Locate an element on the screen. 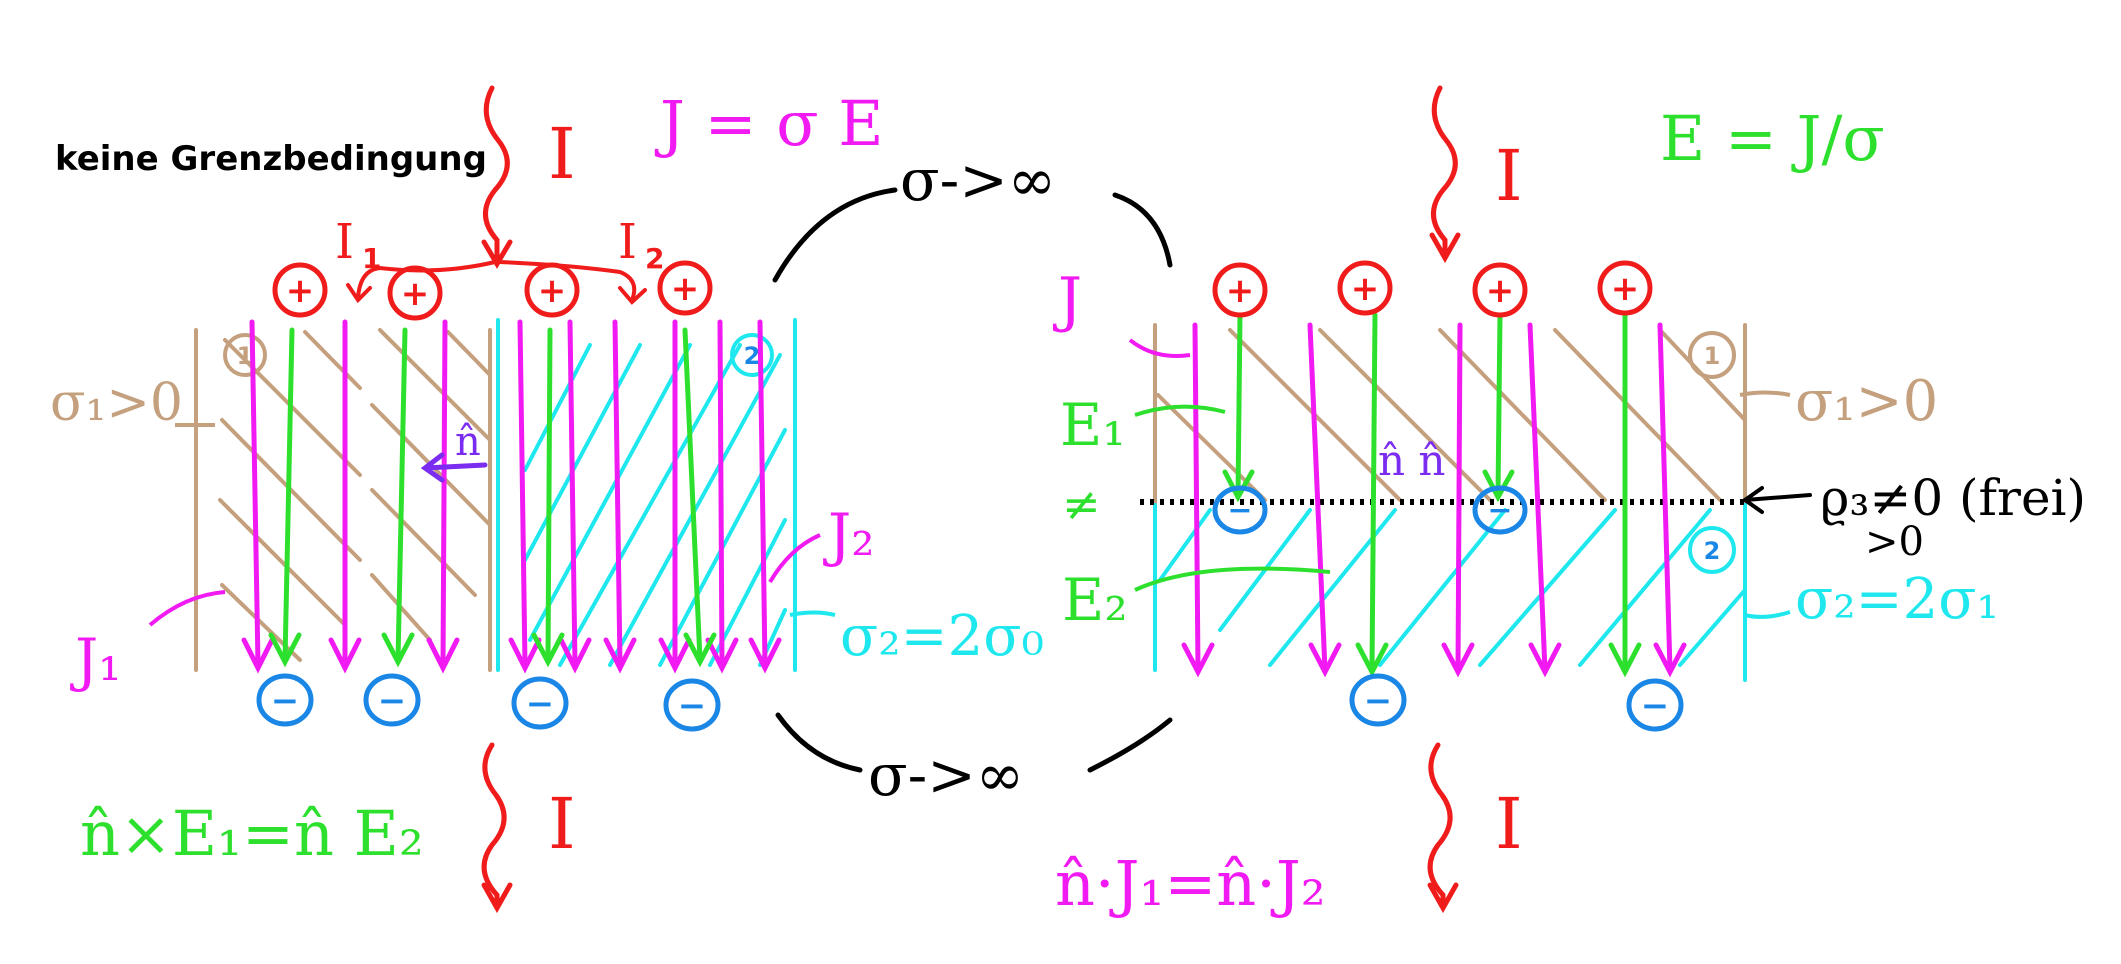 The width and height of the screenshot is (2121, 964). left-normal-vector: n̂ is located at coordinates (454, 451).